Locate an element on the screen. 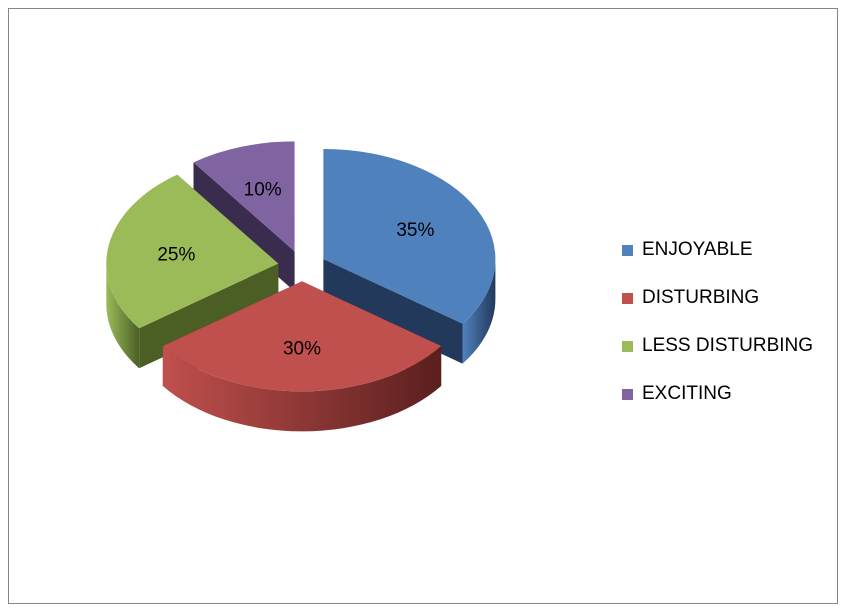 This screenshot has height=607, width=847. slice-side-disturbing is located at coordinates (302, 389).